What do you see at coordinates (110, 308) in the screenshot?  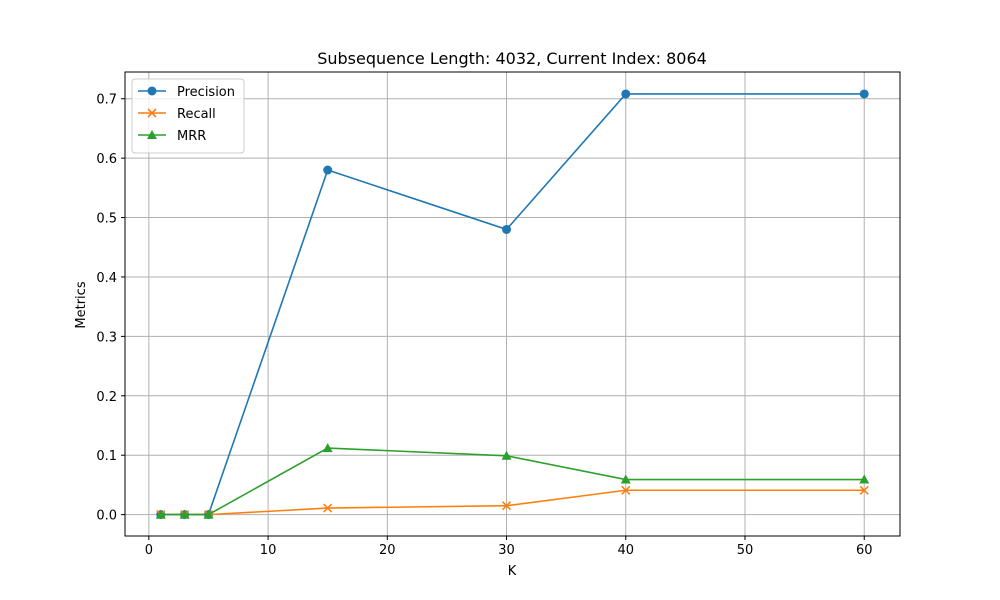 I see `y-axis: 0.0 0.1 0.2 0.3 0.4 0.5 0.6 0.7` at bounding box center [110, 308].